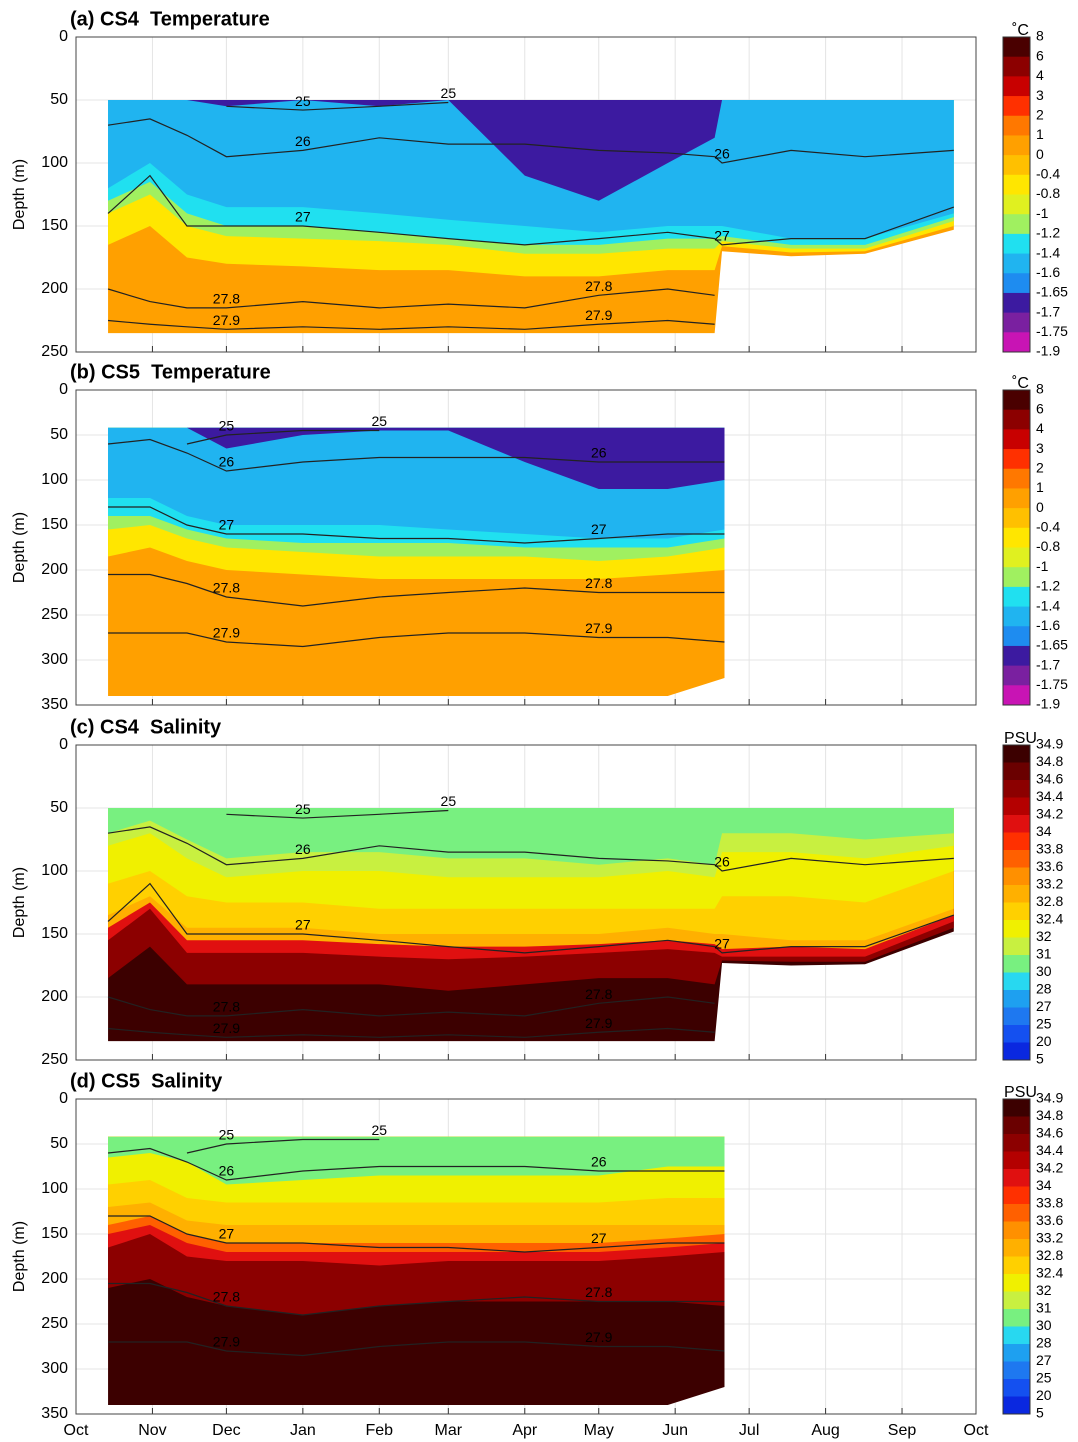 The width and height of the screenshot is (1078, 1442). I want to click on colorbar-label: -1.2, so click(1048, 233).